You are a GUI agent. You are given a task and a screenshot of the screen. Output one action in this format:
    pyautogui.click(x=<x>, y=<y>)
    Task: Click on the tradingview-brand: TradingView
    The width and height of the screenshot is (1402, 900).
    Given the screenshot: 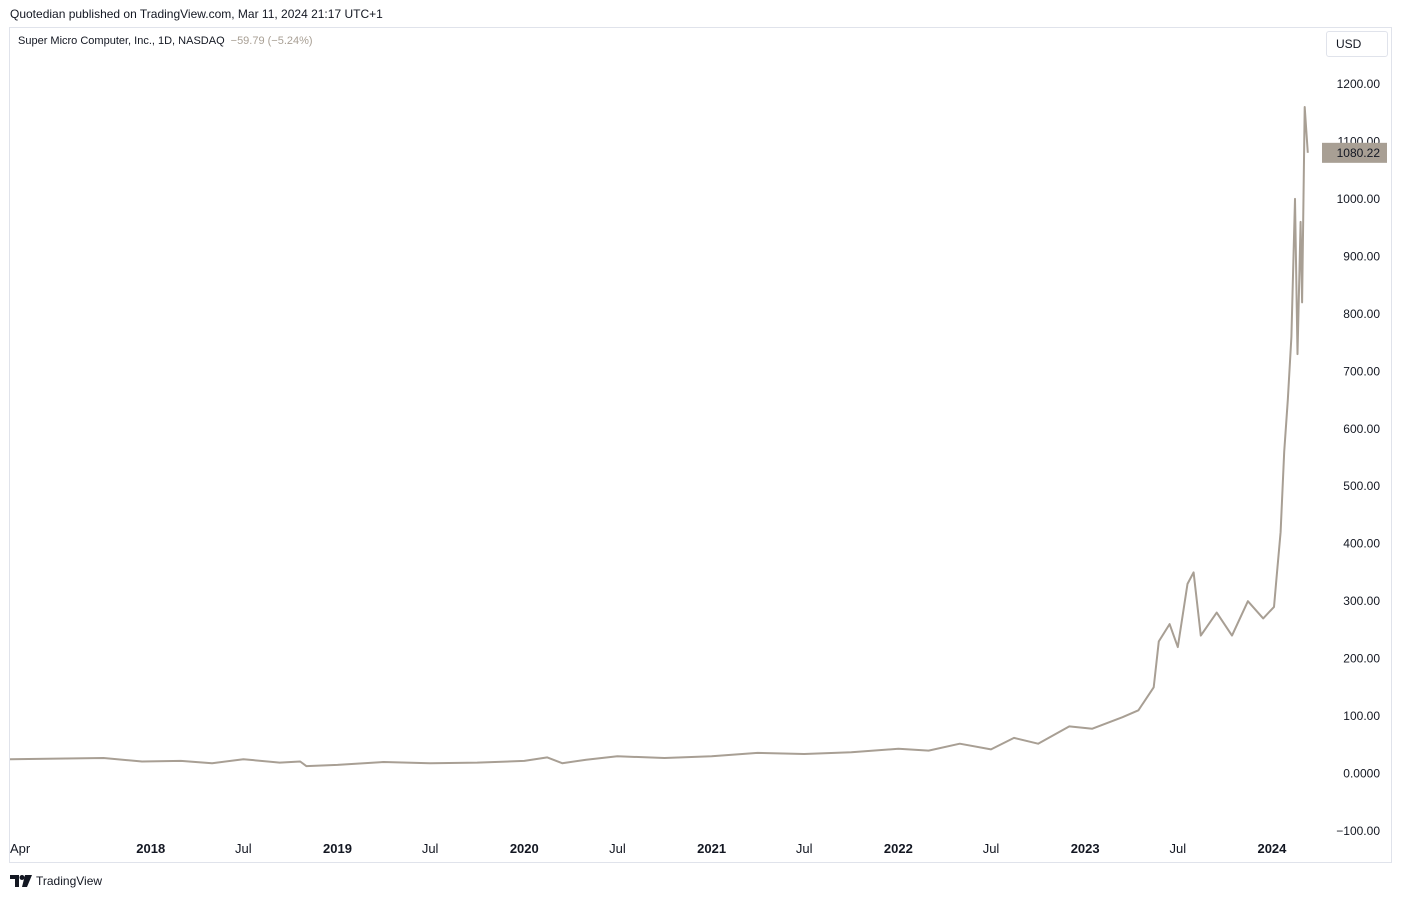 What is the action you would take?
    pyautogui.click(x=69, y=881)
    